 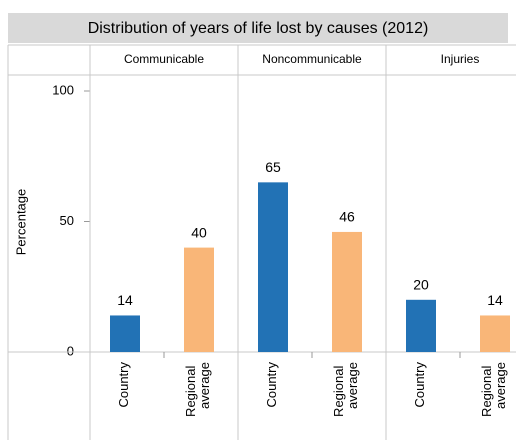 What do you see at coordinates (460, 59) in the screenshot?
I see `panel-label: Injuries` at bounding box center [460, 59].